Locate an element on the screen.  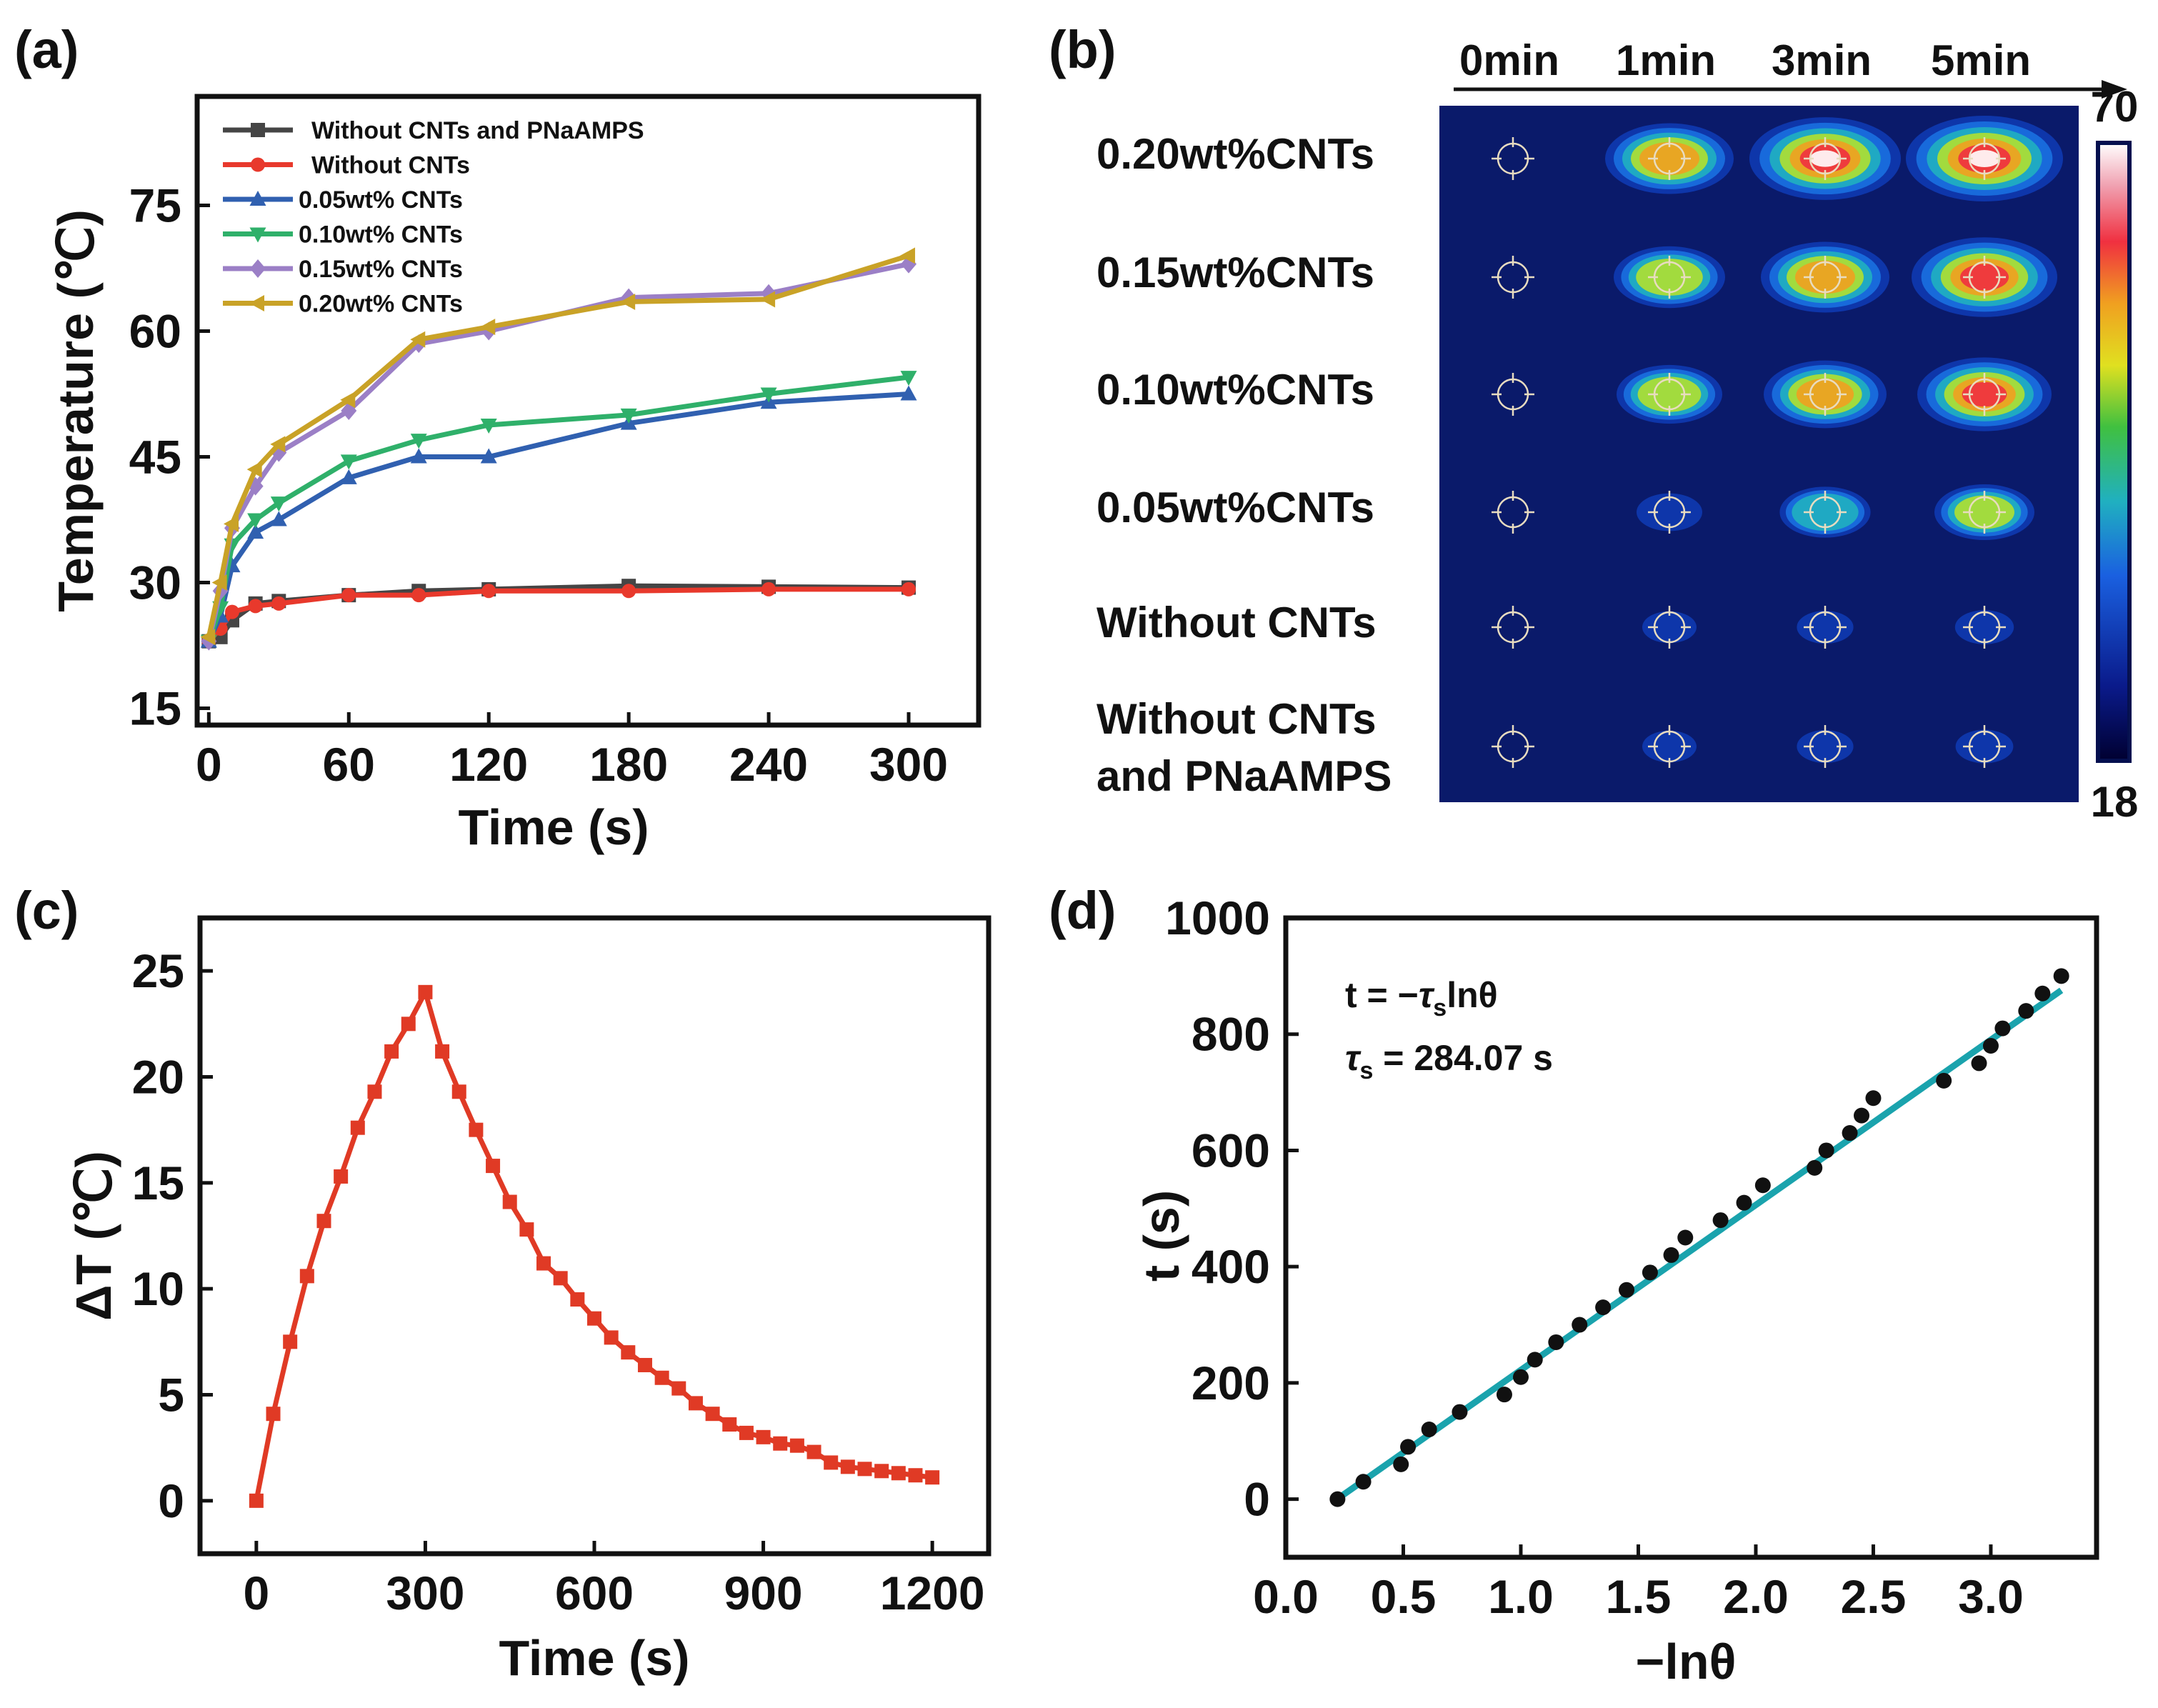
panel-c-y-tick-label: 20 is located at coordinates (158, 1077).